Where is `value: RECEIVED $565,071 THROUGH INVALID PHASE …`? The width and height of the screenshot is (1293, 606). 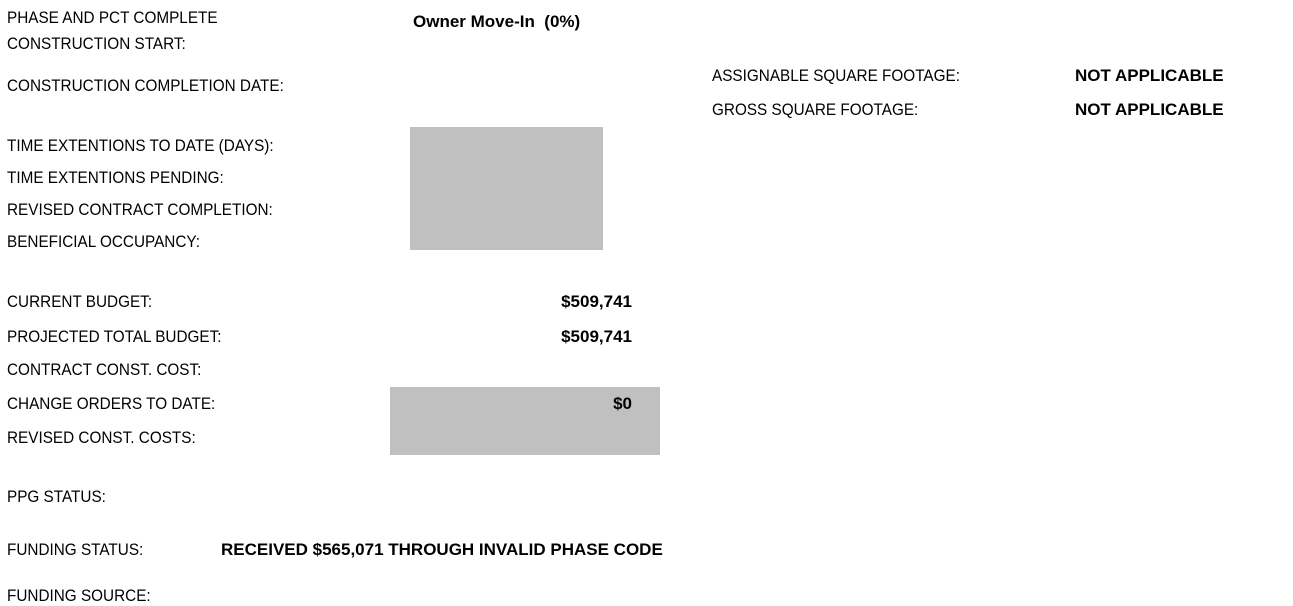
value: RECEIVED $565,071 THROUGH INVALID PHASE … is located at coordinates (442, 549).